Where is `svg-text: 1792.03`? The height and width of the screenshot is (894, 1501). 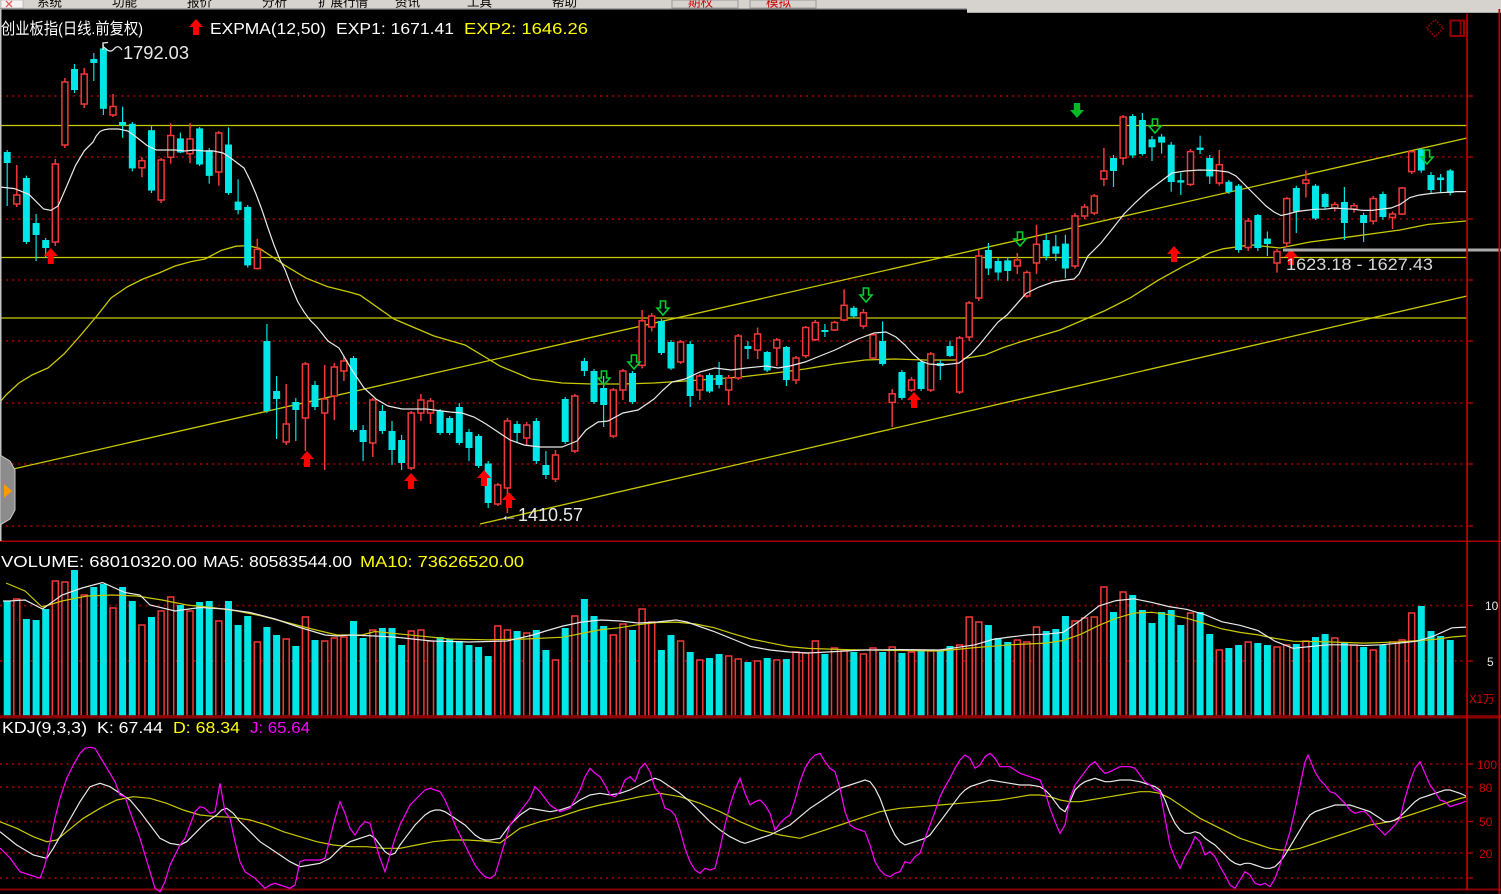
svg-text: 1792.03 is located at coordinates (156, 53).